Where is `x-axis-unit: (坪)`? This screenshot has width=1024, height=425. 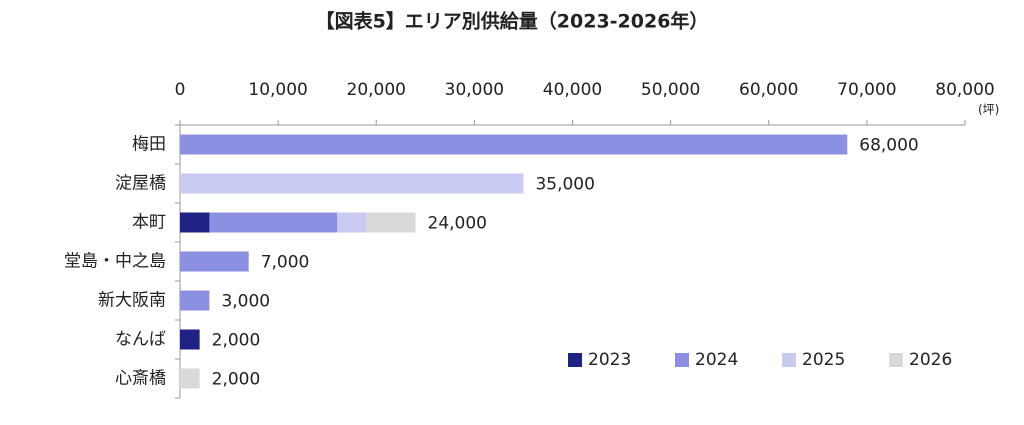 x-axis-unit: (坪) is located at coordinates (988, 110).